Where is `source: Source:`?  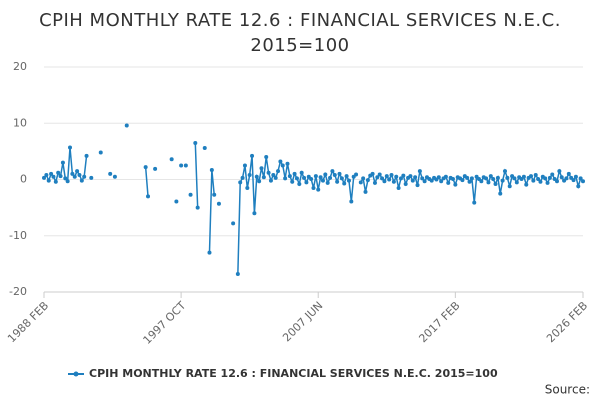 source: Source: is located at coordinates (567, 390).